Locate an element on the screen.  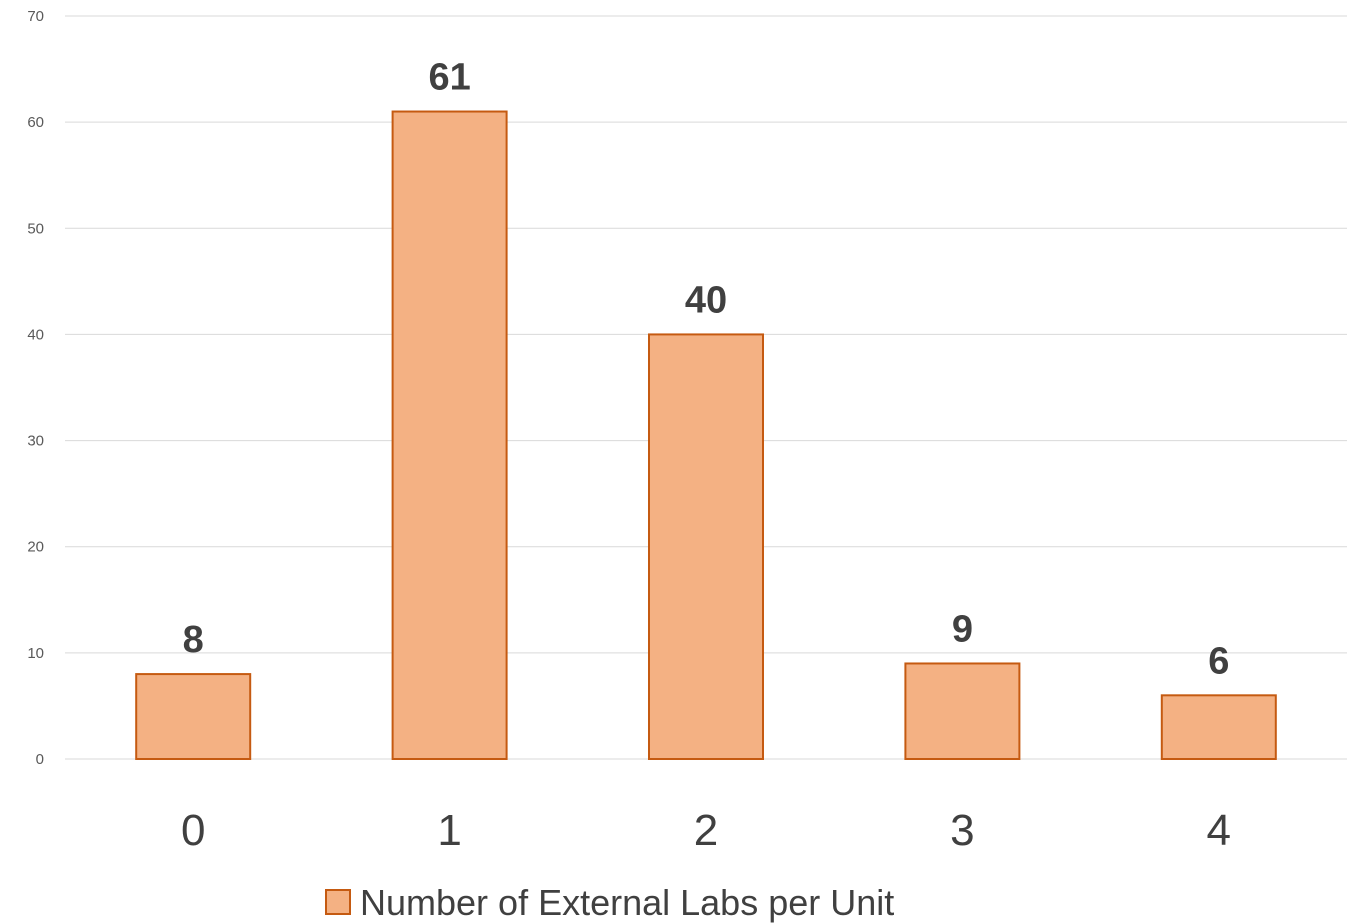
data-label: 9 is located at coordinates (962, 629).